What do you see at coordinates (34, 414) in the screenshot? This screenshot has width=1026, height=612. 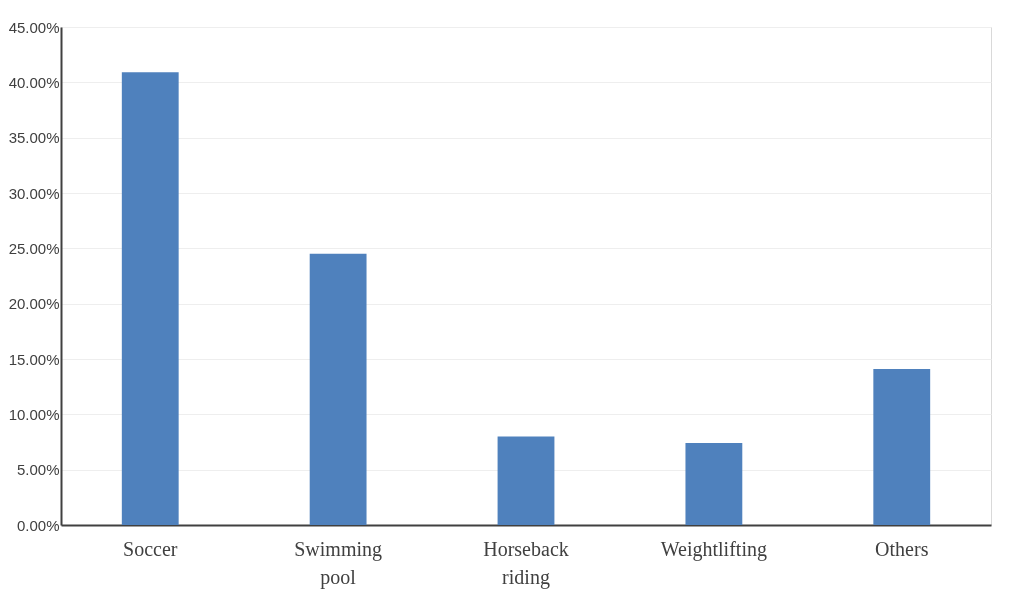 I see `y-tick-label: 10.00%` at bounding box center [34, 414].